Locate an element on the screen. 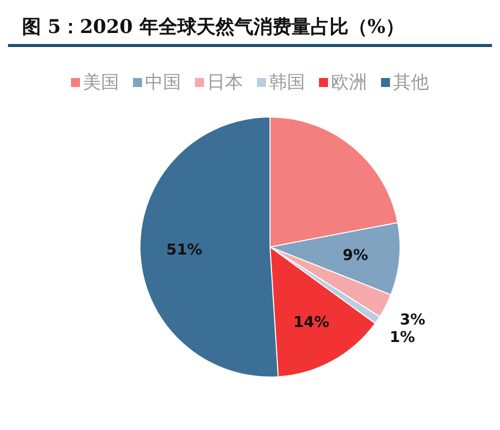 This screenshot has width=500, height=430. data-label: 1% is located at coordinates (403, 337).